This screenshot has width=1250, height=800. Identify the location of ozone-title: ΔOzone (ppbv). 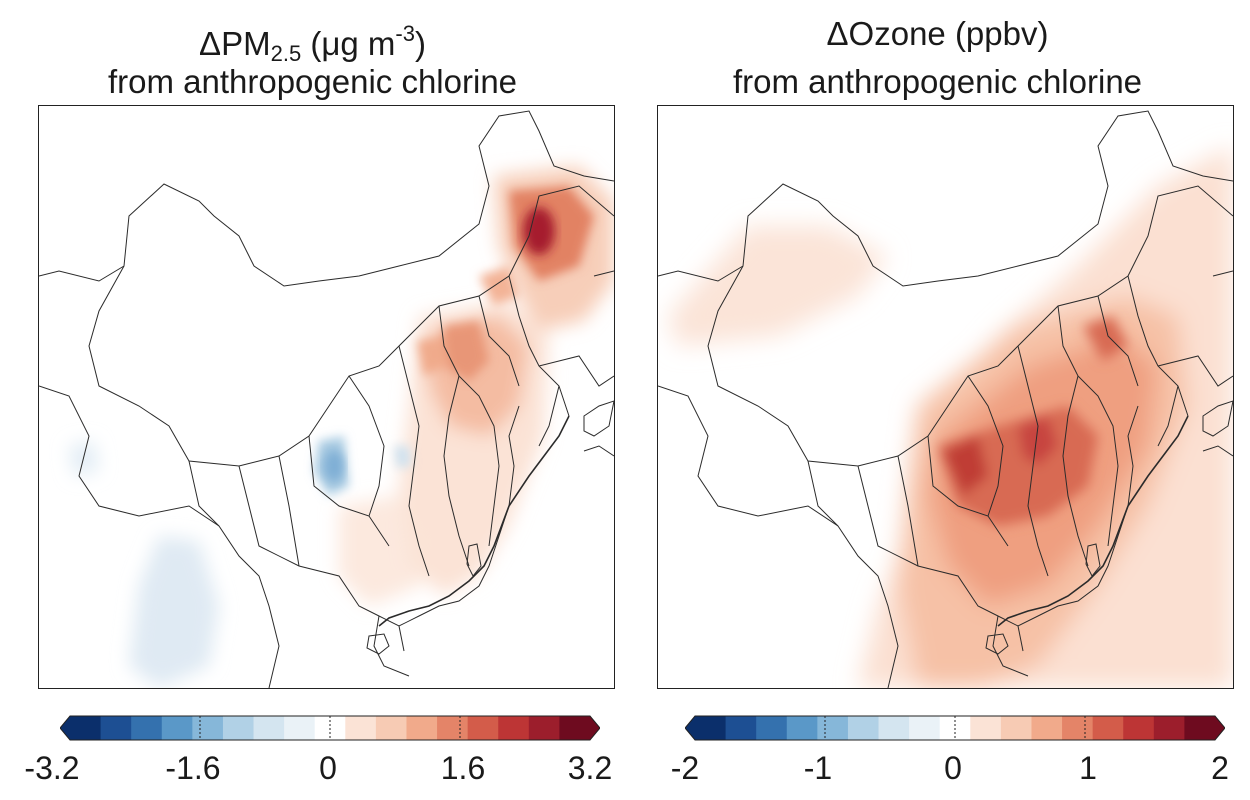
(937, 33).